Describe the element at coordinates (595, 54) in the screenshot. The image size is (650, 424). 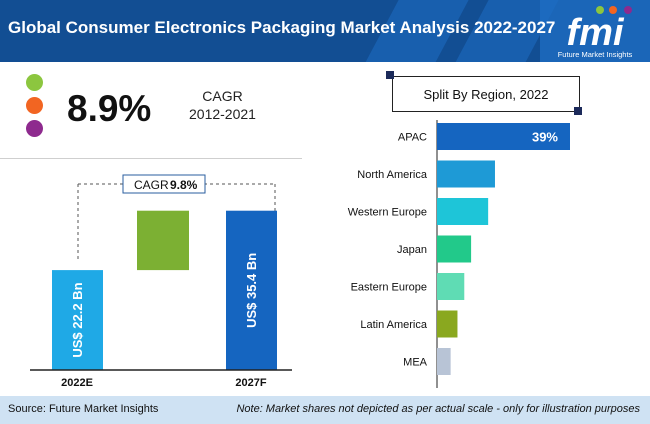
I see `logo-caption: Future Market Insights` at that location.